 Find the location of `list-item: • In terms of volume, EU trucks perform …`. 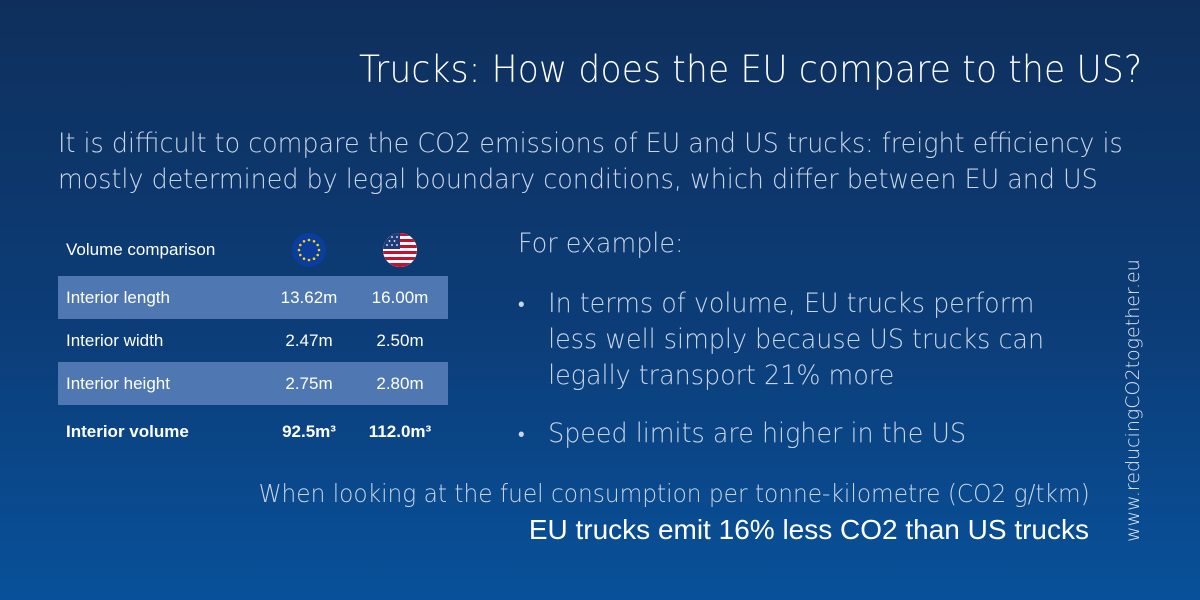

list-item: • In terms of volume, EU trucks perform … is located at coordinates (781, 340).